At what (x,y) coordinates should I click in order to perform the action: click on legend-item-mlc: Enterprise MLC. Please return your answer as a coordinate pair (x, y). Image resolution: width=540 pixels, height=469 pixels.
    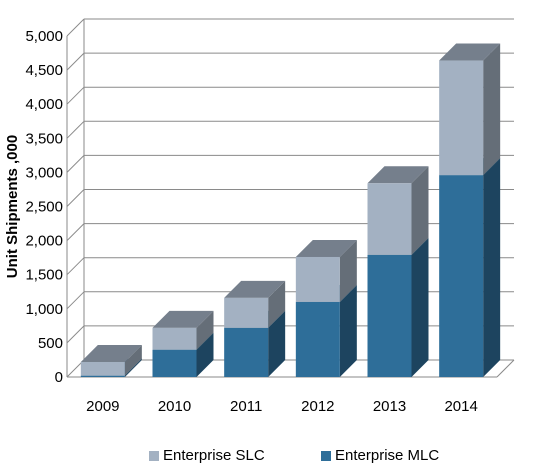
    Looking at the image, I should click on (380, 455).